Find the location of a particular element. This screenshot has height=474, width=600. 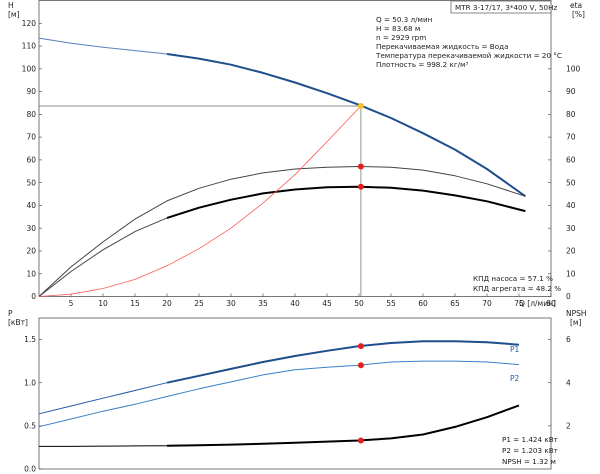

y-tick-label: 1.5 is located at coordinates (30, 339).